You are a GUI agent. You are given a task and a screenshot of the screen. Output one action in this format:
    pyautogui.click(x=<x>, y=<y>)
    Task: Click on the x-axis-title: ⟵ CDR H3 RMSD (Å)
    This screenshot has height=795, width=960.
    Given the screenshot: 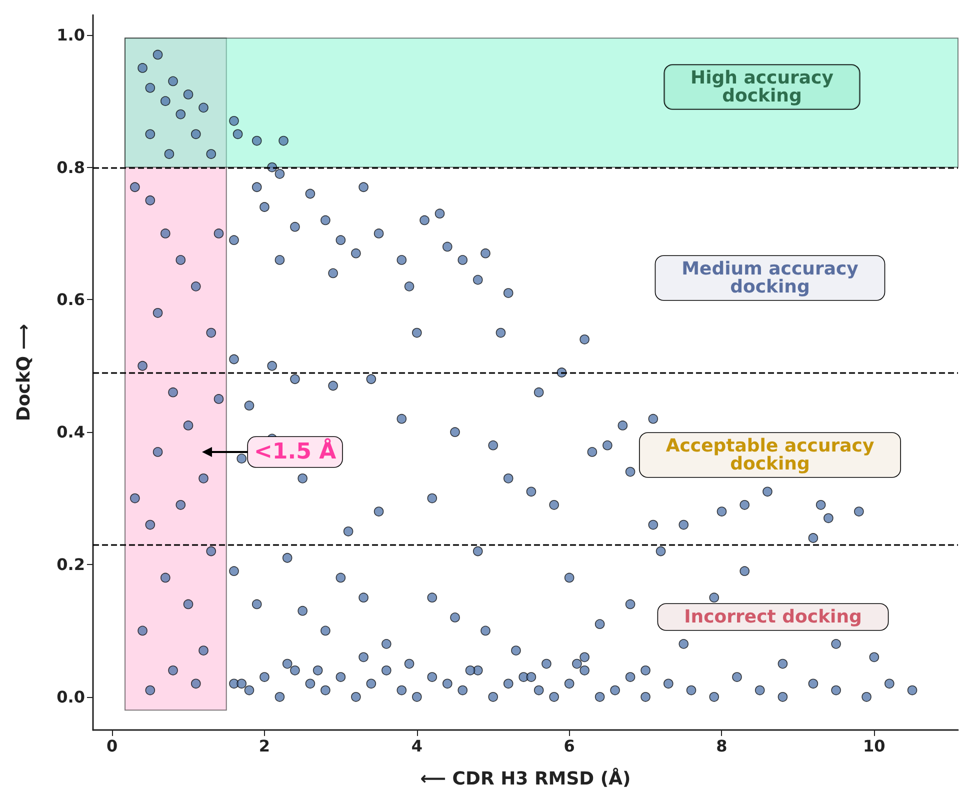 What is the action you would take?
    pyautogui.click(x=525, y=779)
    